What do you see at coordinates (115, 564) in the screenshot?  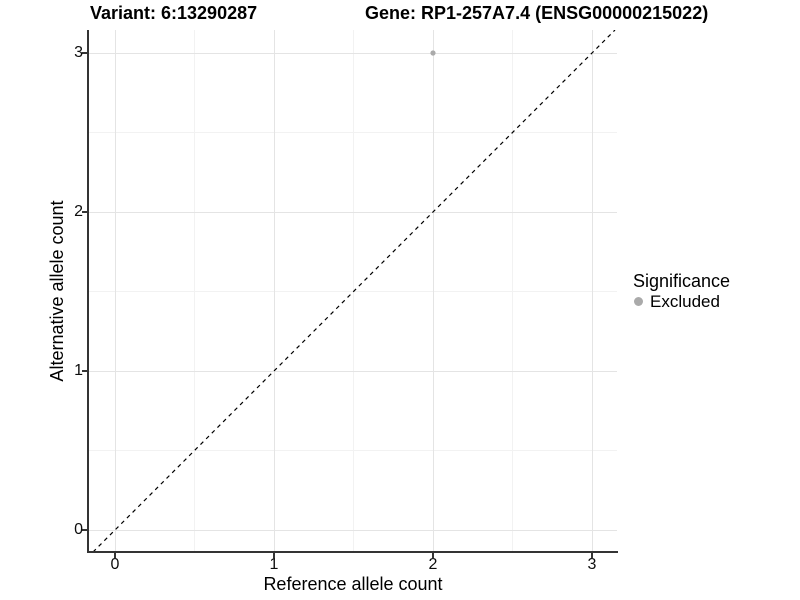 I see `x-tick-label-0: 0` at bounding box center [115, 564].